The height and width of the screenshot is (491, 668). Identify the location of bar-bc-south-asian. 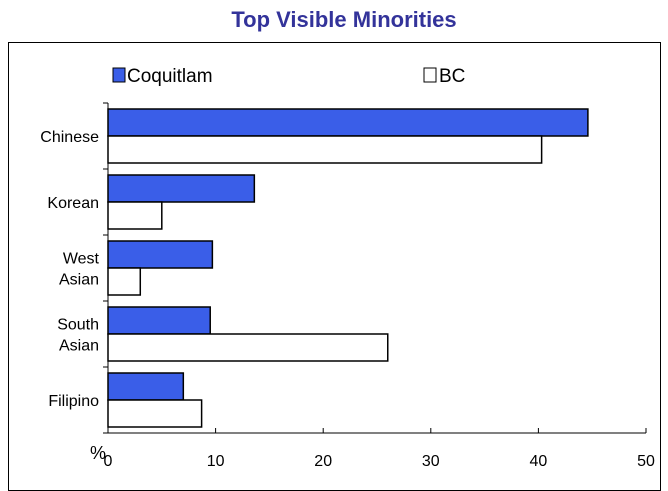
(248, 347).